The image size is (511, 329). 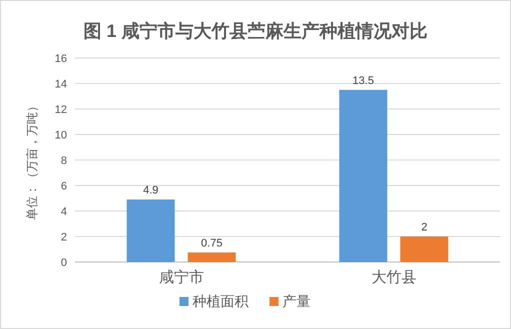 I want to click on ytick: 6, so click(x=63, y=186).